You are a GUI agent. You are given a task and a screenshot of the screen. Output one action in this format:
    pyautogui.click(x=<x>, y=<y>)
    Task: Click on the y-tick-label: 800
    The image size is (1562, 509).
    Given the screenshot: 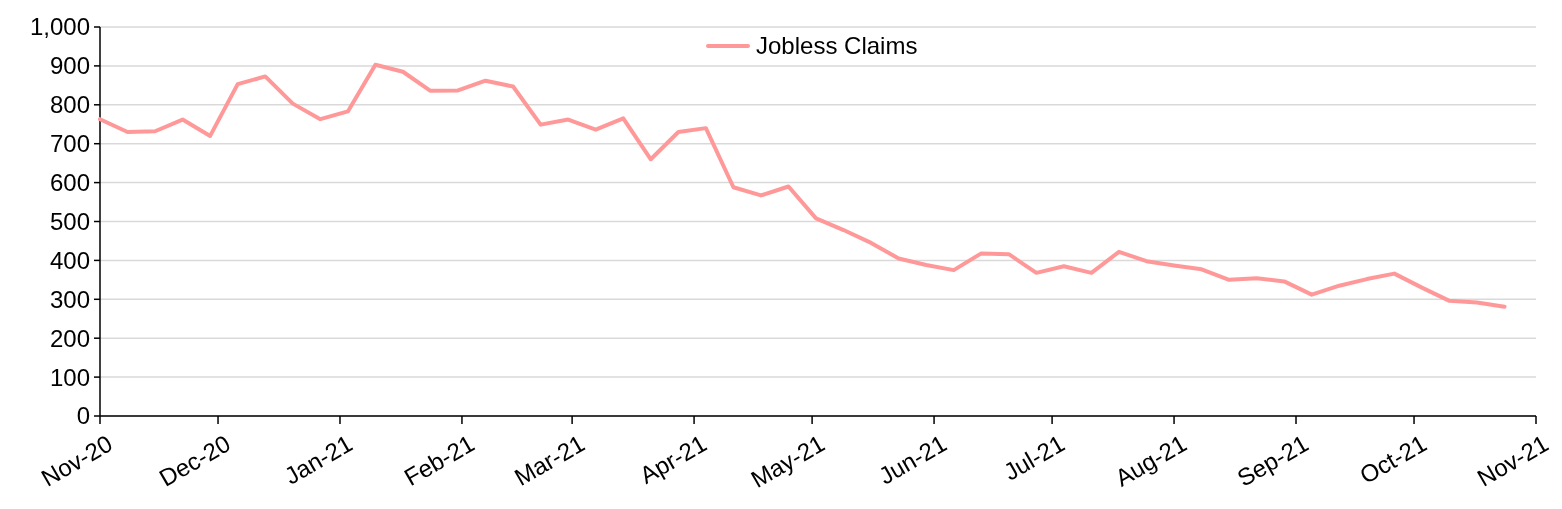 What is the action you would take?
    pyautogui.click(x=69, y=105)
    